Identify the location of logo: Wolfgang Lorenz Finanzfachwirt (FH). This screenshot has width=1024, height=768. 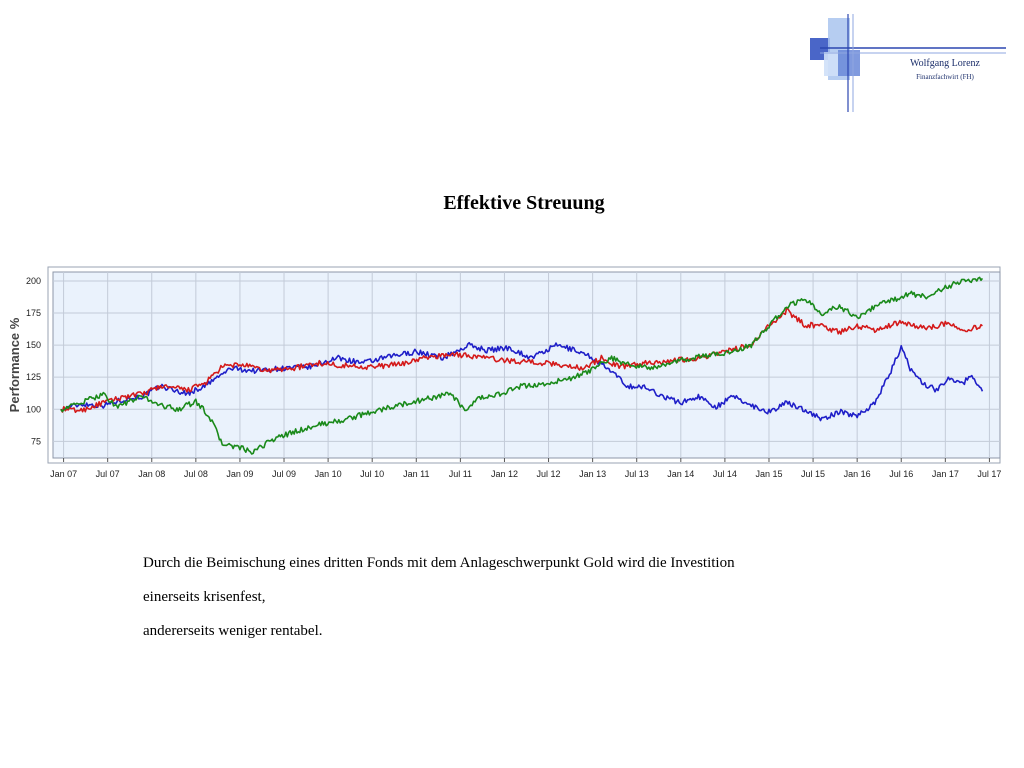
(910, 64).